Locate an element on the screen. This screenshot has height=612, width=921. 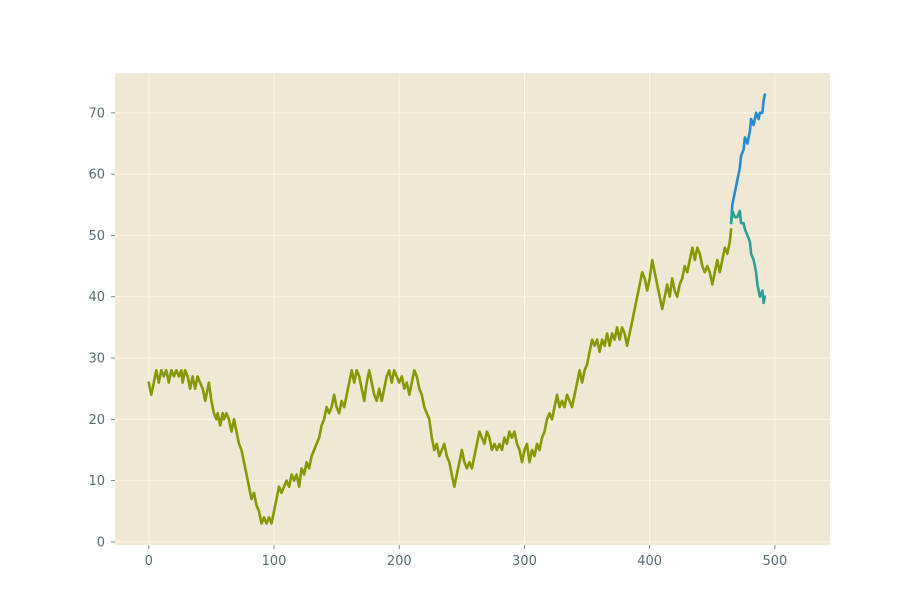
lower-forecast-line is located at coordinates (748, 257).